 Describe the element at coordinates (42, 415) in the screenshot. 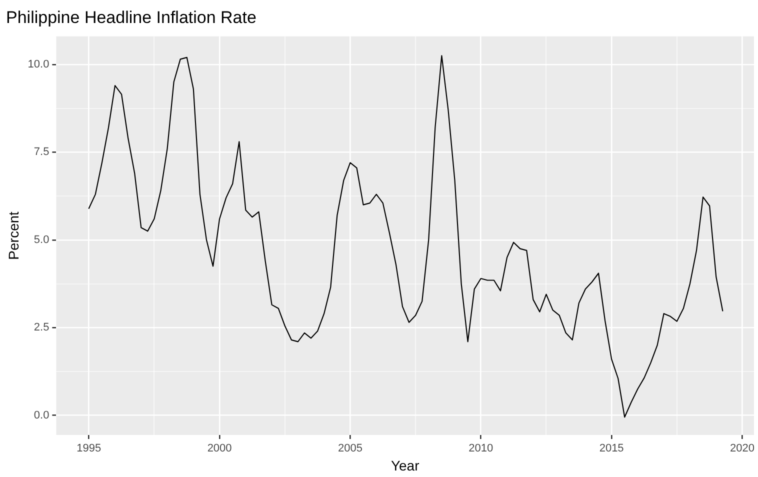

I see `y-tick-label: 0.0` at that location.